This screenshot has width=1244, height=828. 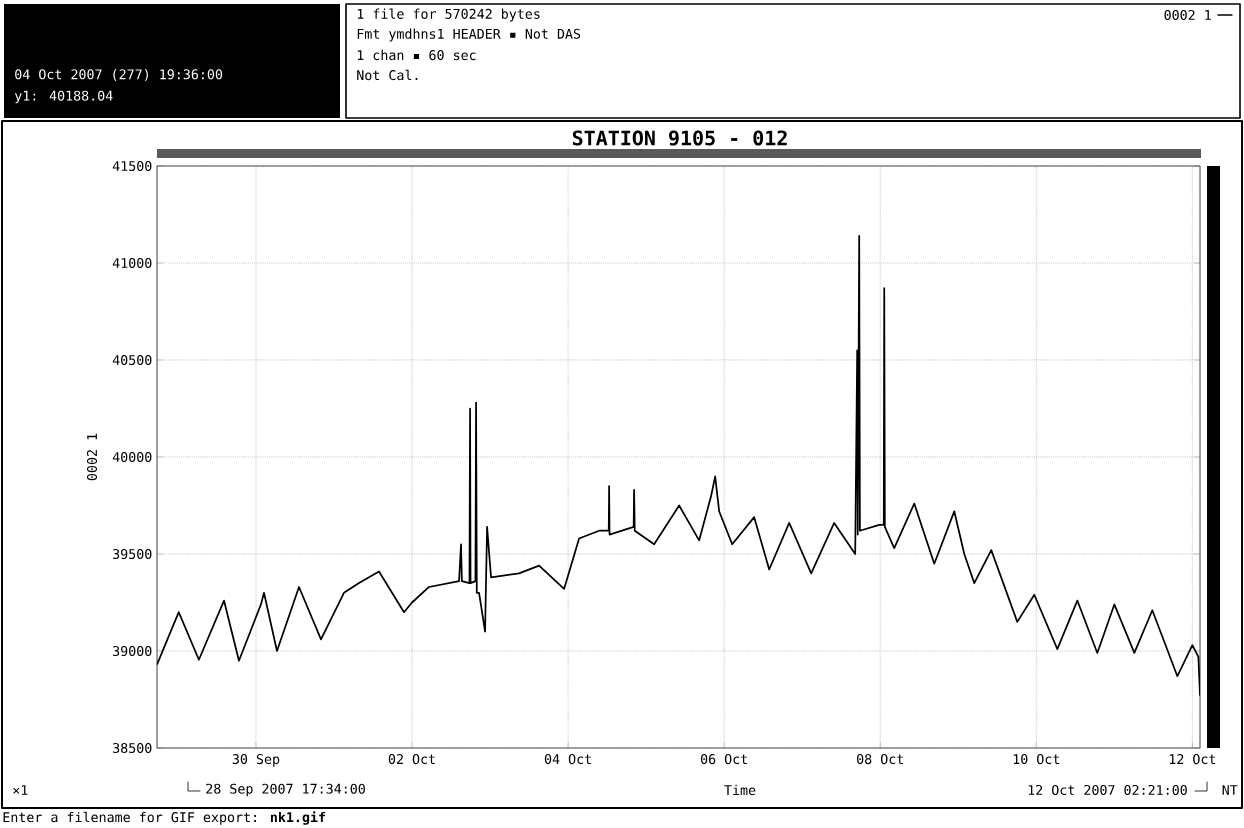 What do you see at coordinates (20, 790) in the screenshot?
I see `text: ×1` at bounding box center [20, 790].